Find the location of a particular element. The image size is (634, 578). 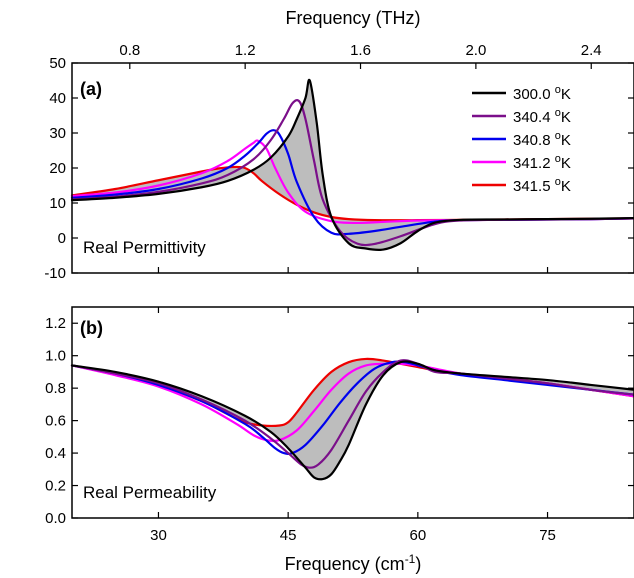

permittivity-y-tick-label: 20 is located at coordinates (57, 168).